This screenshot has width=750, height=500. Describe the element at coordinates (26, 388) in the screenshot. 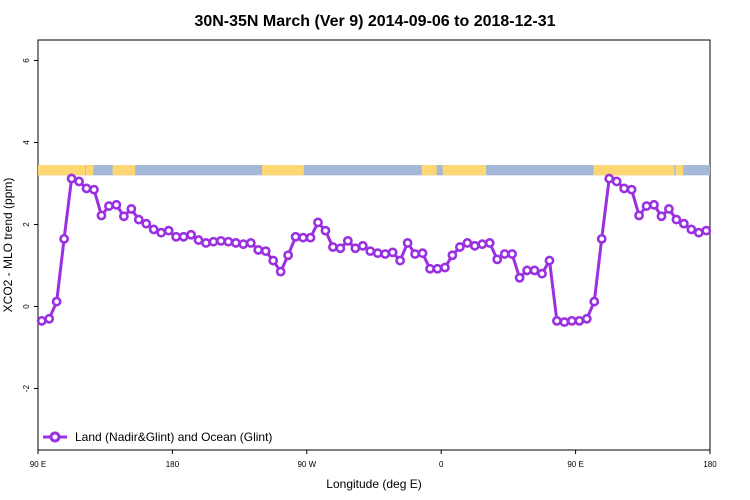

I see `y-tick-label: -2` at that location.